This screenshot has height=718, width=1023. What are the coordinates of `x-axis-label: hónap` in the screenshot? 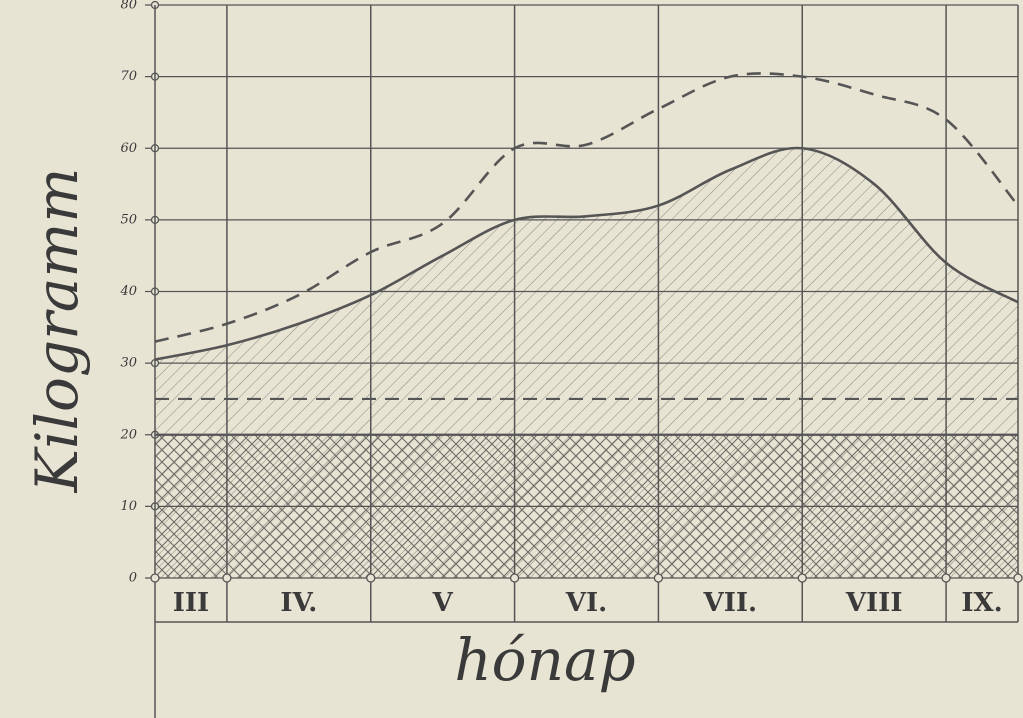 It's located at (544, 660).